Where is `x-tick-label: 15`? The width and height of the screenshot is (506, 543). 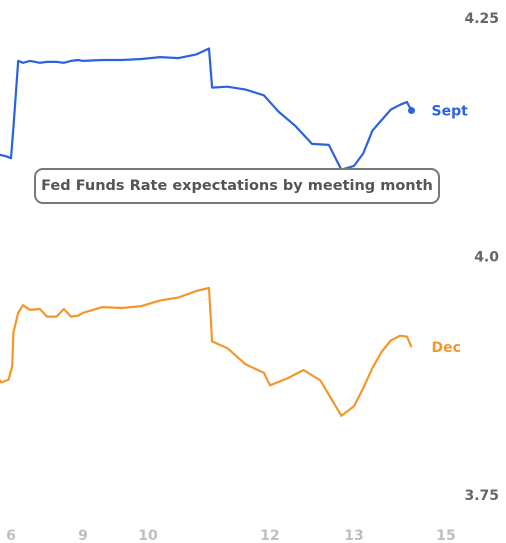
x-tick-label: 15 is located at coordinates (445, 535).